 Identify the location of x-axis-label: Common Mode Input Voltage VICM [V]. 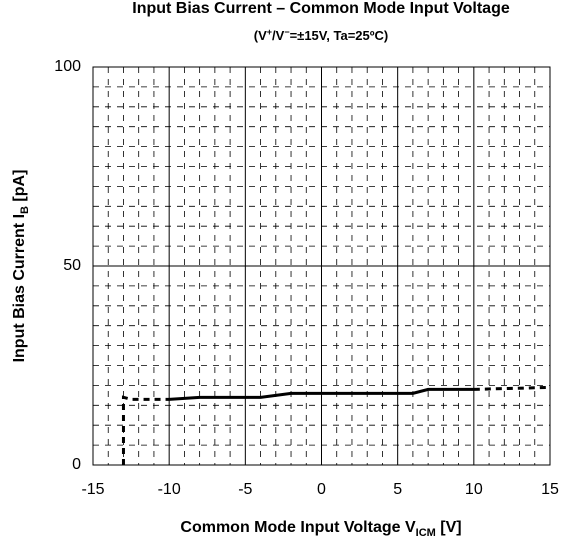
(320, 529).